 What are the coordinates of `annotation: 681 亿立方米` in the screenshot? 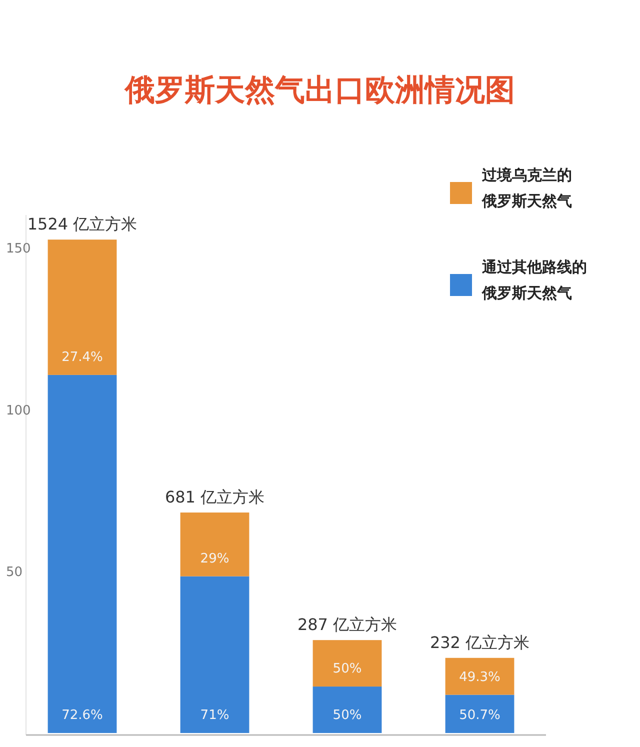 It's located at (214, 497).